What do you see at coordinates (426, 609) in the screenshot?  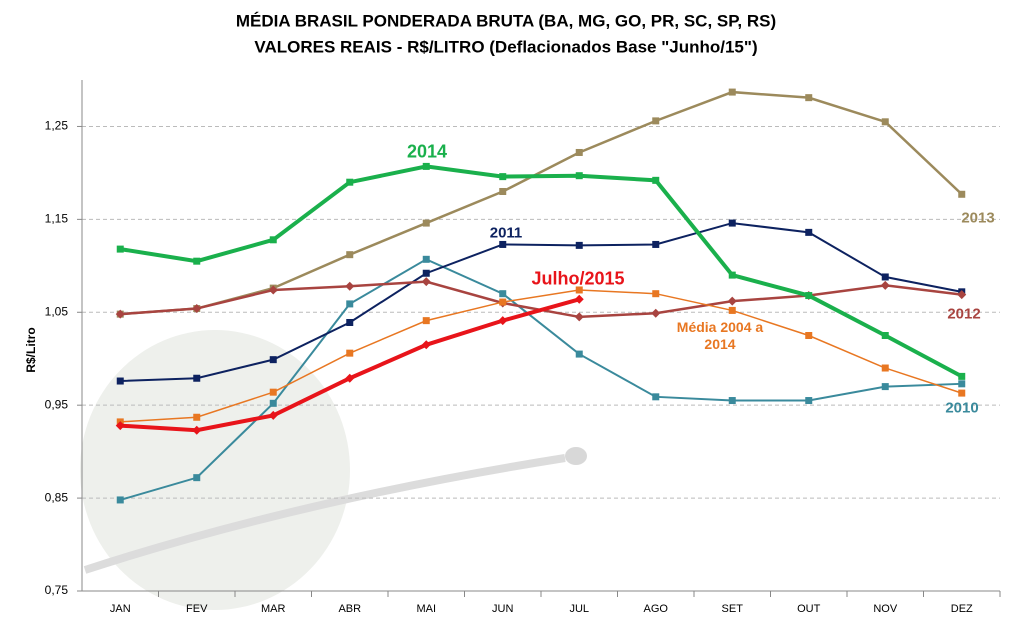 I see `x-tick-label: MAI` at bounding box center [426, 609].